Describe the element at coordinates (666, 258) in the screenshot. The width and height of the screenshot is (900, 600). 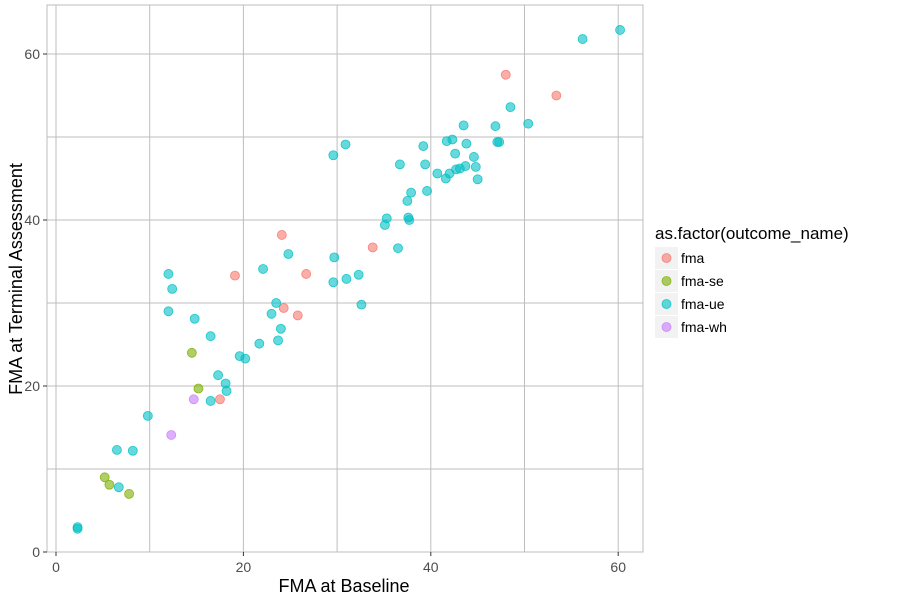
I see `legend-marker-fma` at that location.